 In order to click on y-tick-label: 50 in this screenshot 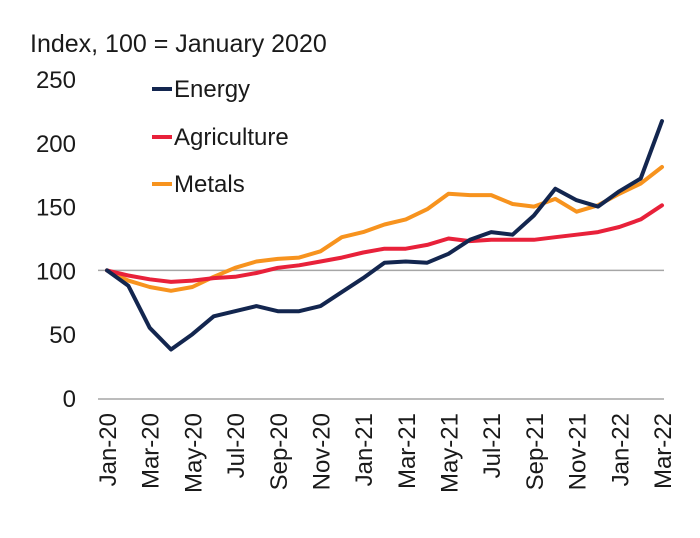, I will do `click(62, 335)`.